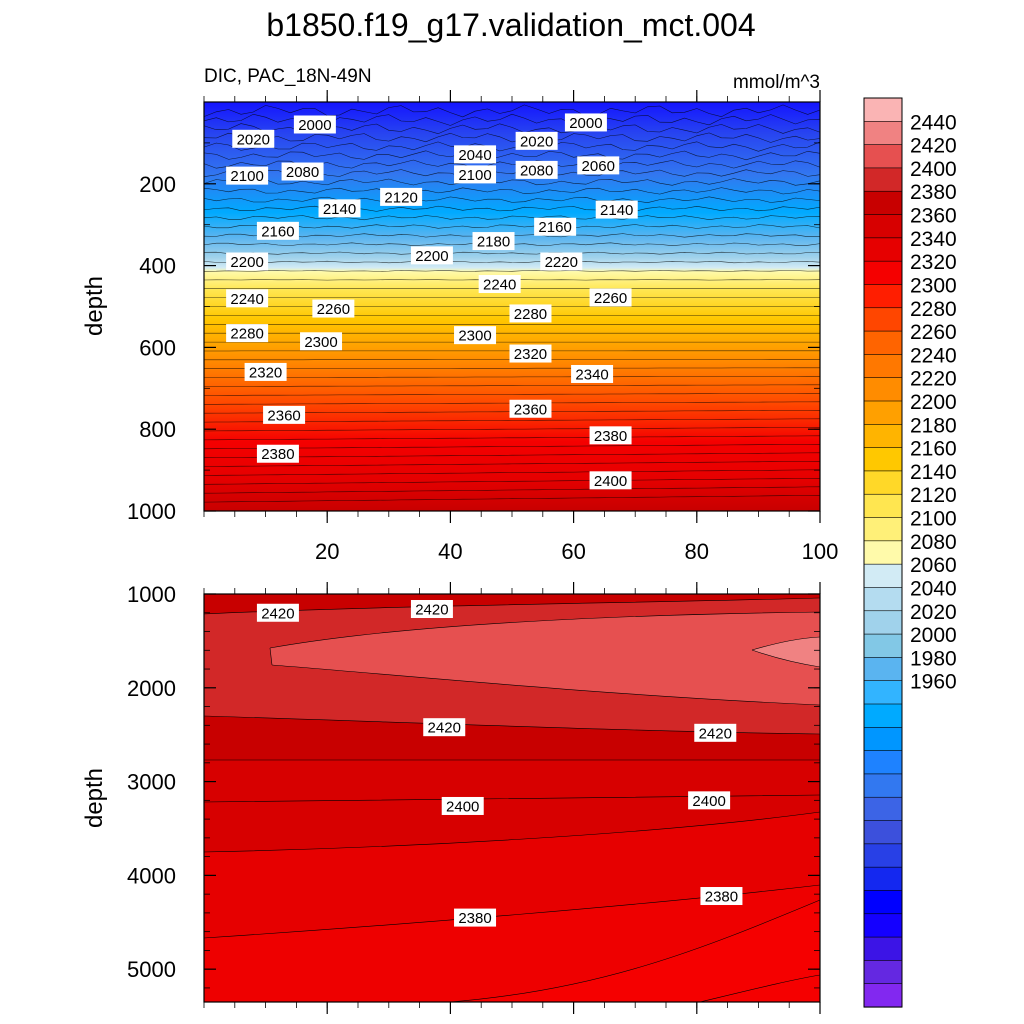 Image resolution: width=1024 pixels, height=1024 pixels. Describe the element at coordinates (474, 175) in the screenshot. I see `contour-label: 2100` at that location.